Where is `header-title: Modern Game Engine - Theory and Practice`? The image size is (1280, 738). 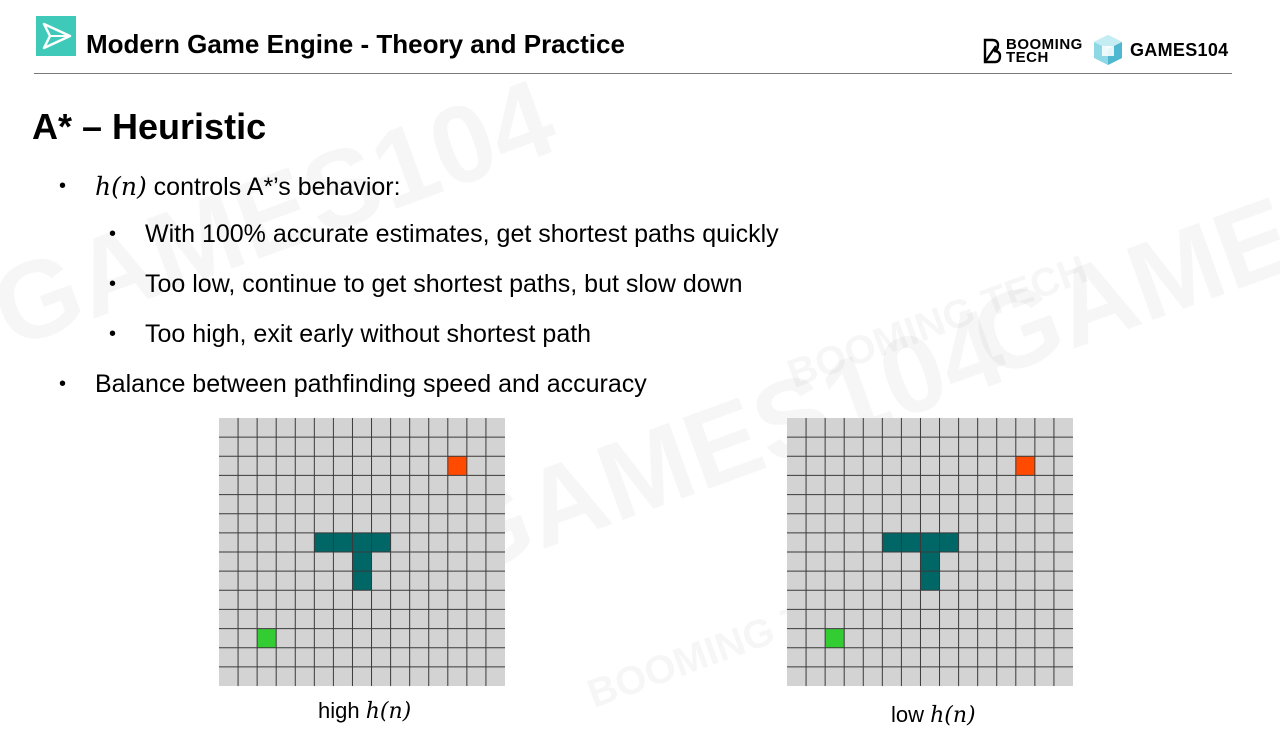
header-title: Modern Game Engine - Theory and Practice is located at coordinates (355, 44).